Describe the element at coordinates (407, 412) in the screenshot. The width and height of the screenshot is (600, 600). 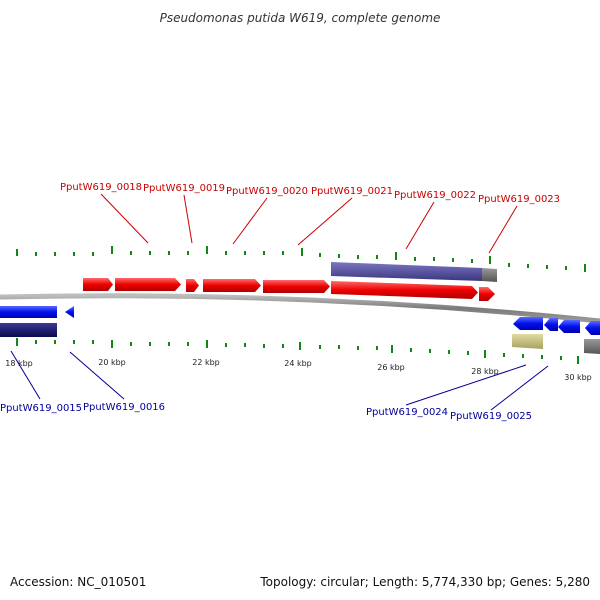
I see `gene-label-PputW619_0024: PputW619_0024` at that location.